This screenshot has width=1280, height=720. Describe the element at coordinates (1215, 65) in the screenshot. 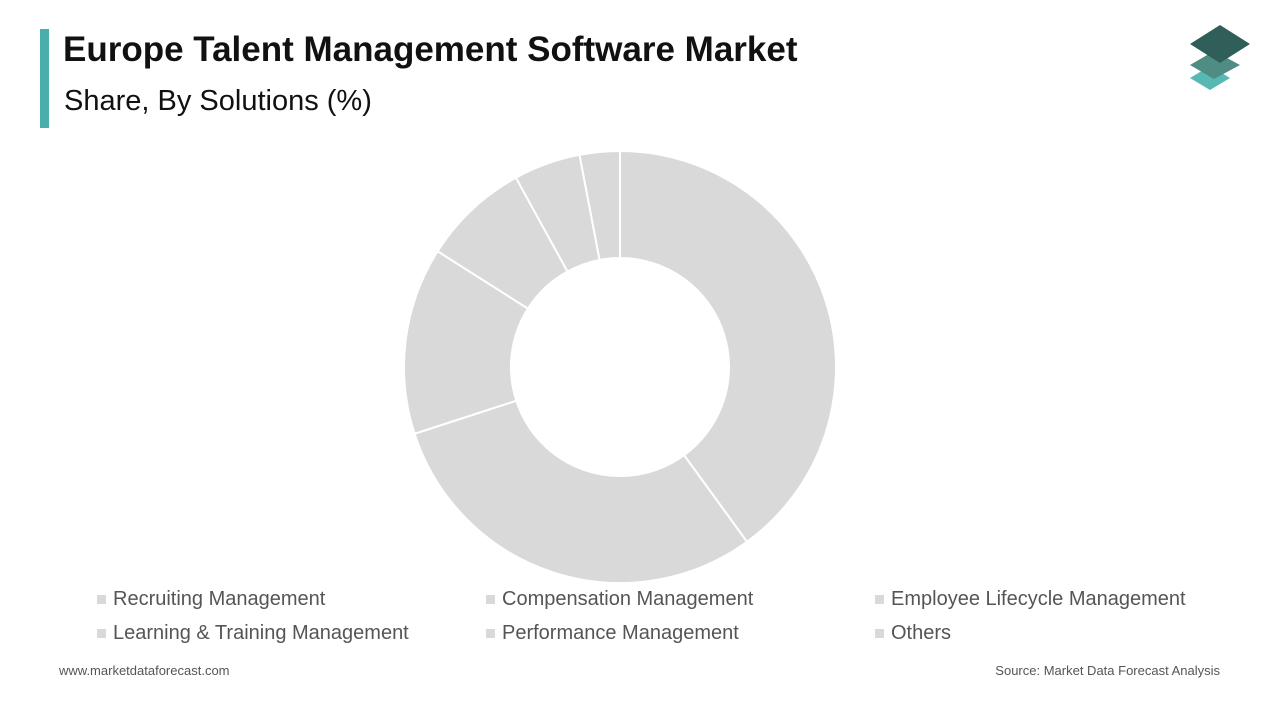

I see `logo-layer-middle` at that location.